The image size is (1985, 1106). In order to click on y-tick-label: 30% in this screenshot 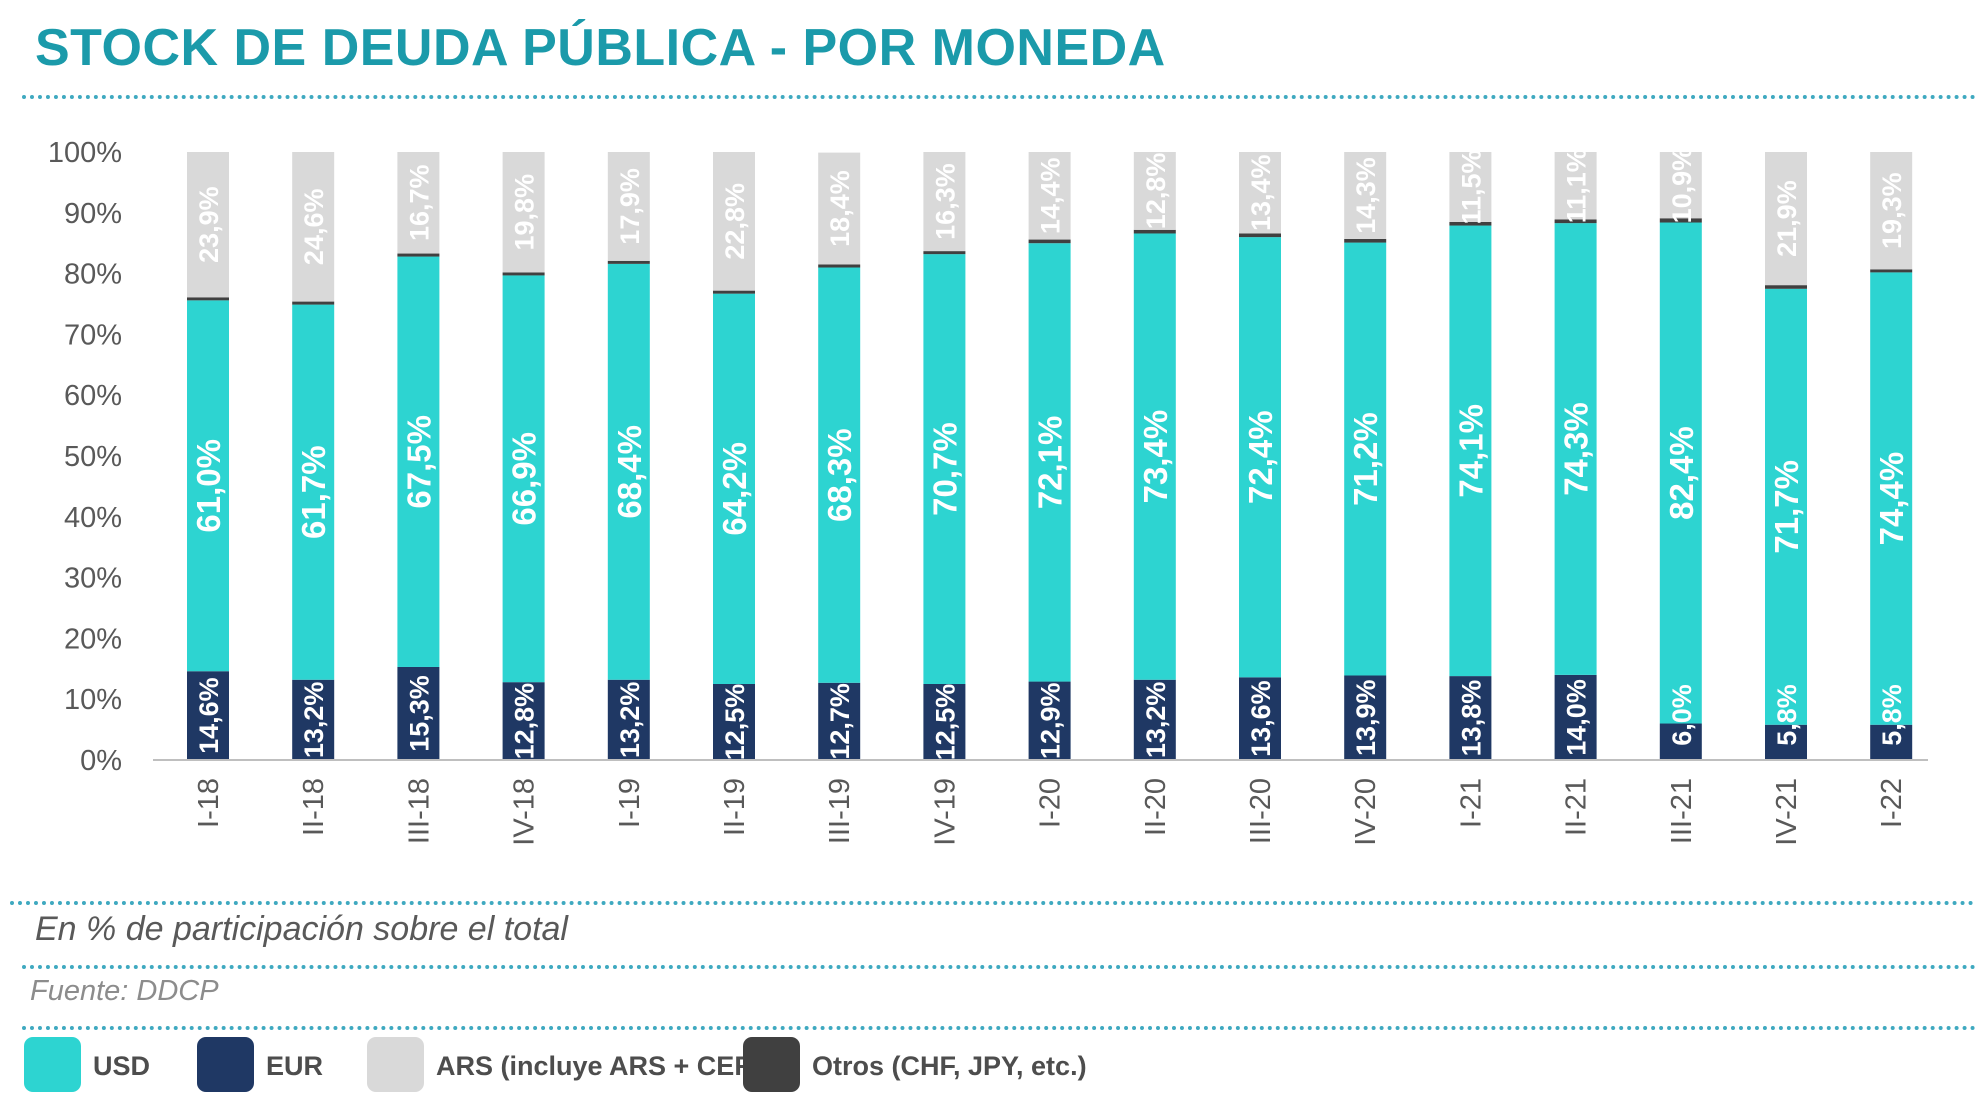, I will do `click(93, 579)`.